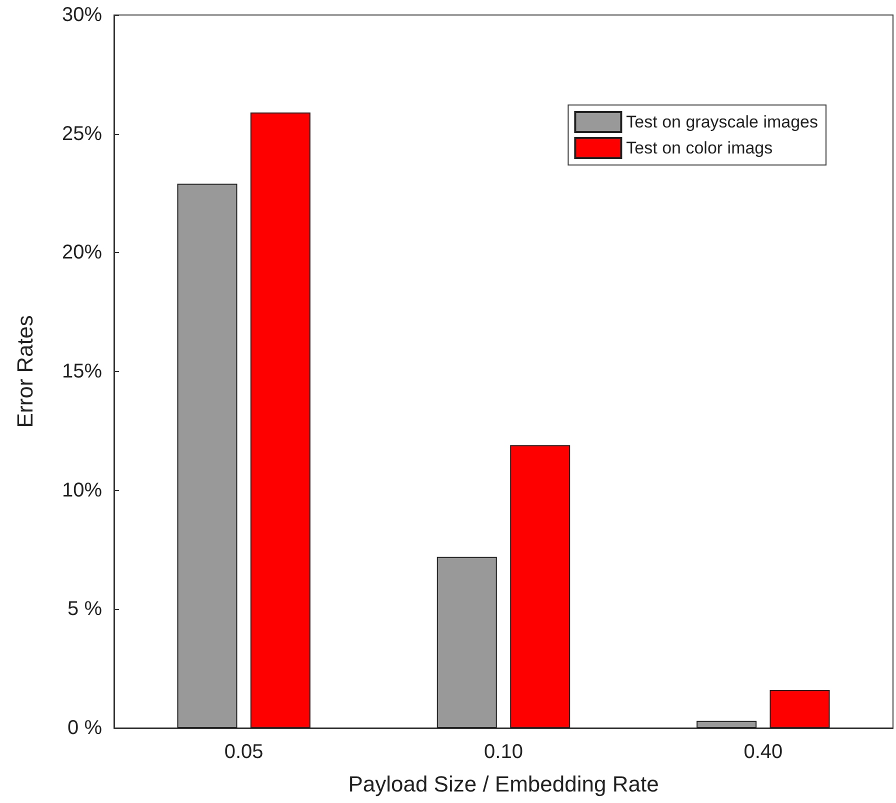  What do you see at coordinates (85, 728) in the screenshot?
I see `y-tick-label: 0 %` at bounding box center [85, 728].